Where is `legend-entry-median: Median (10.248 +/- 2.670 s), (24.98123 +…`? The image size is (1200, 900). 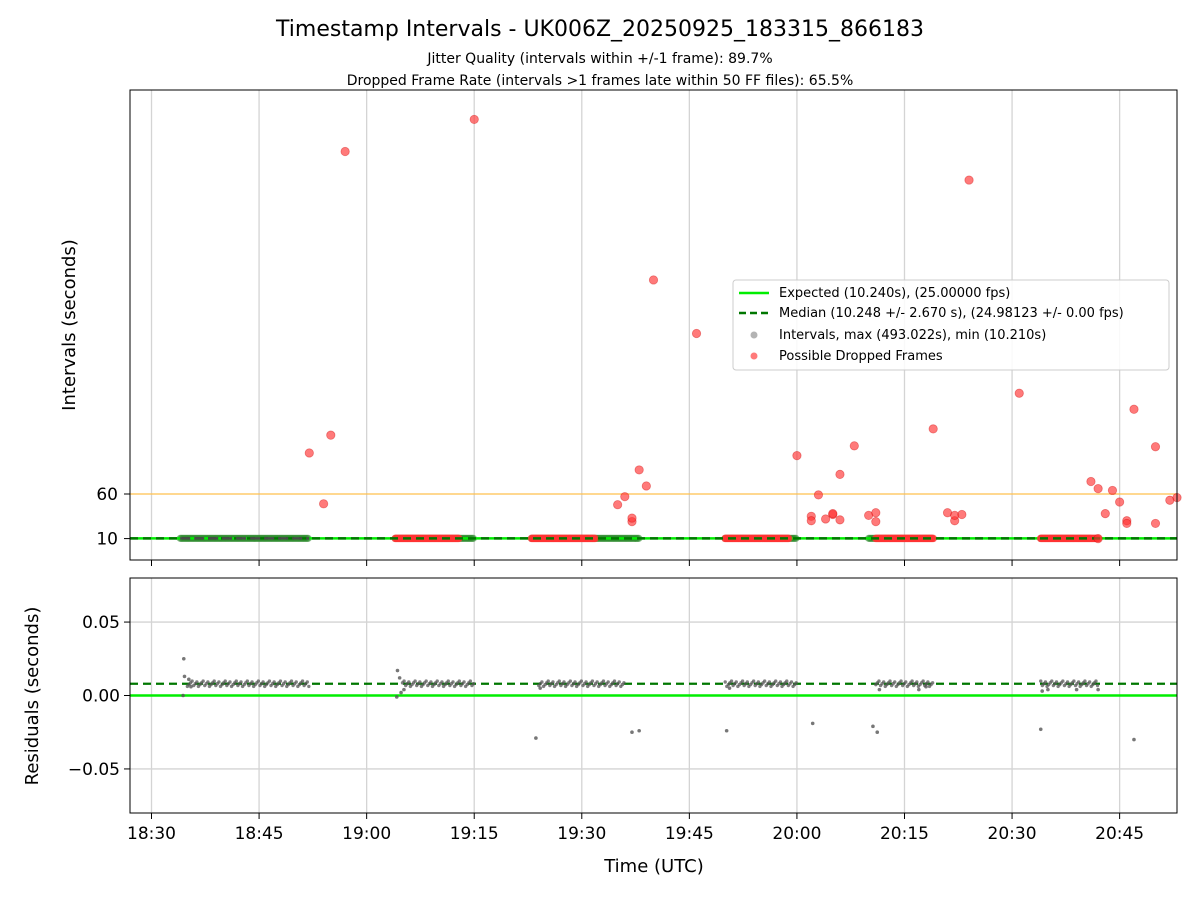
legend-entry-median: Median (10.248 +/- 2.670 s), (24.98123 +… is located at coordinates (951, 313).